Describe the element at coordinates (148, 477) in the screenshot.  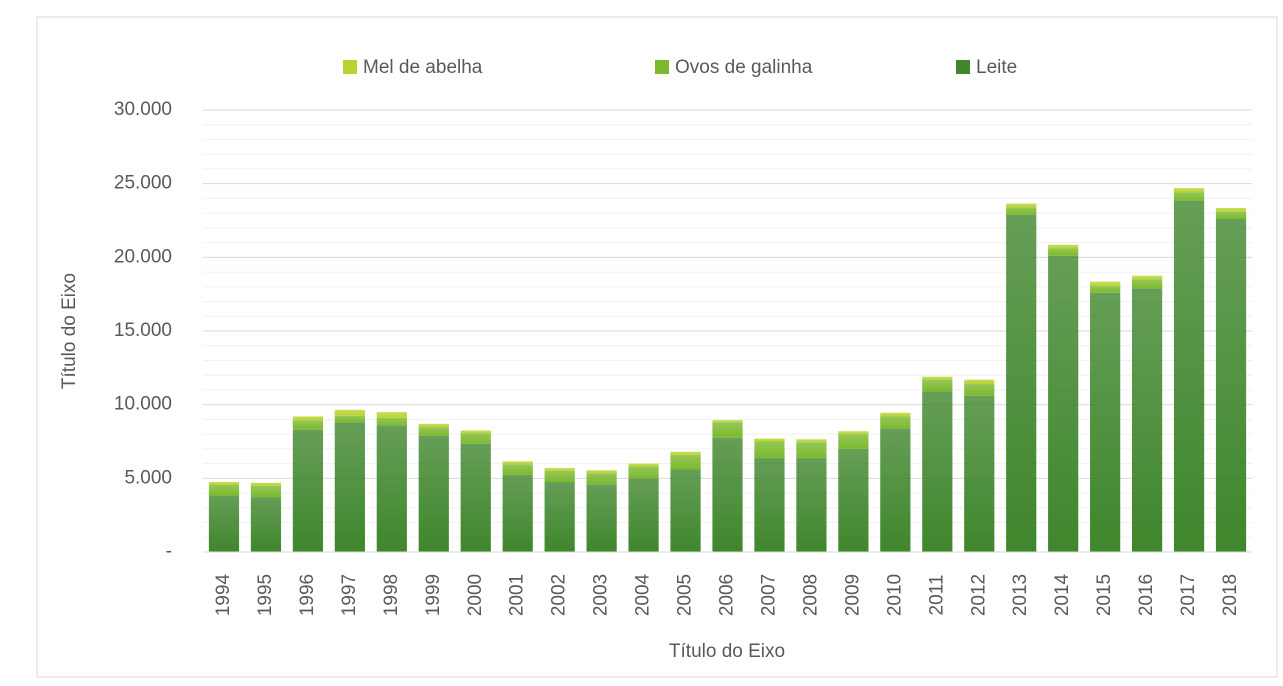
I see `y-tick-label: 5.000` at that location.